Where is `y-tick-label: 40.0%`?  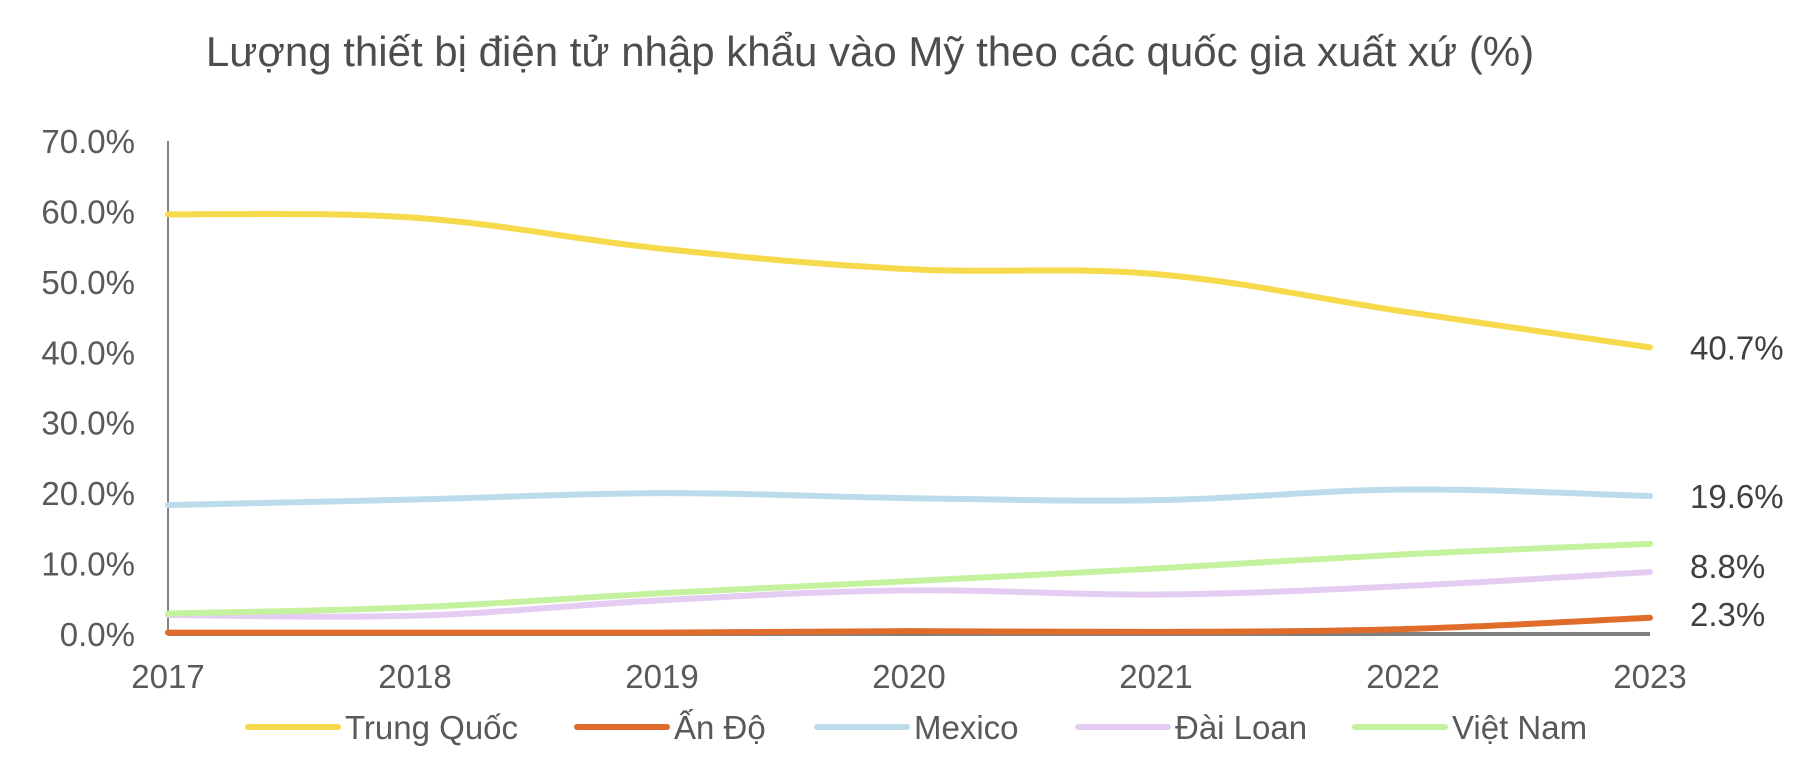
y-tick-label: 40.0% is located at coordinates (88, 352).